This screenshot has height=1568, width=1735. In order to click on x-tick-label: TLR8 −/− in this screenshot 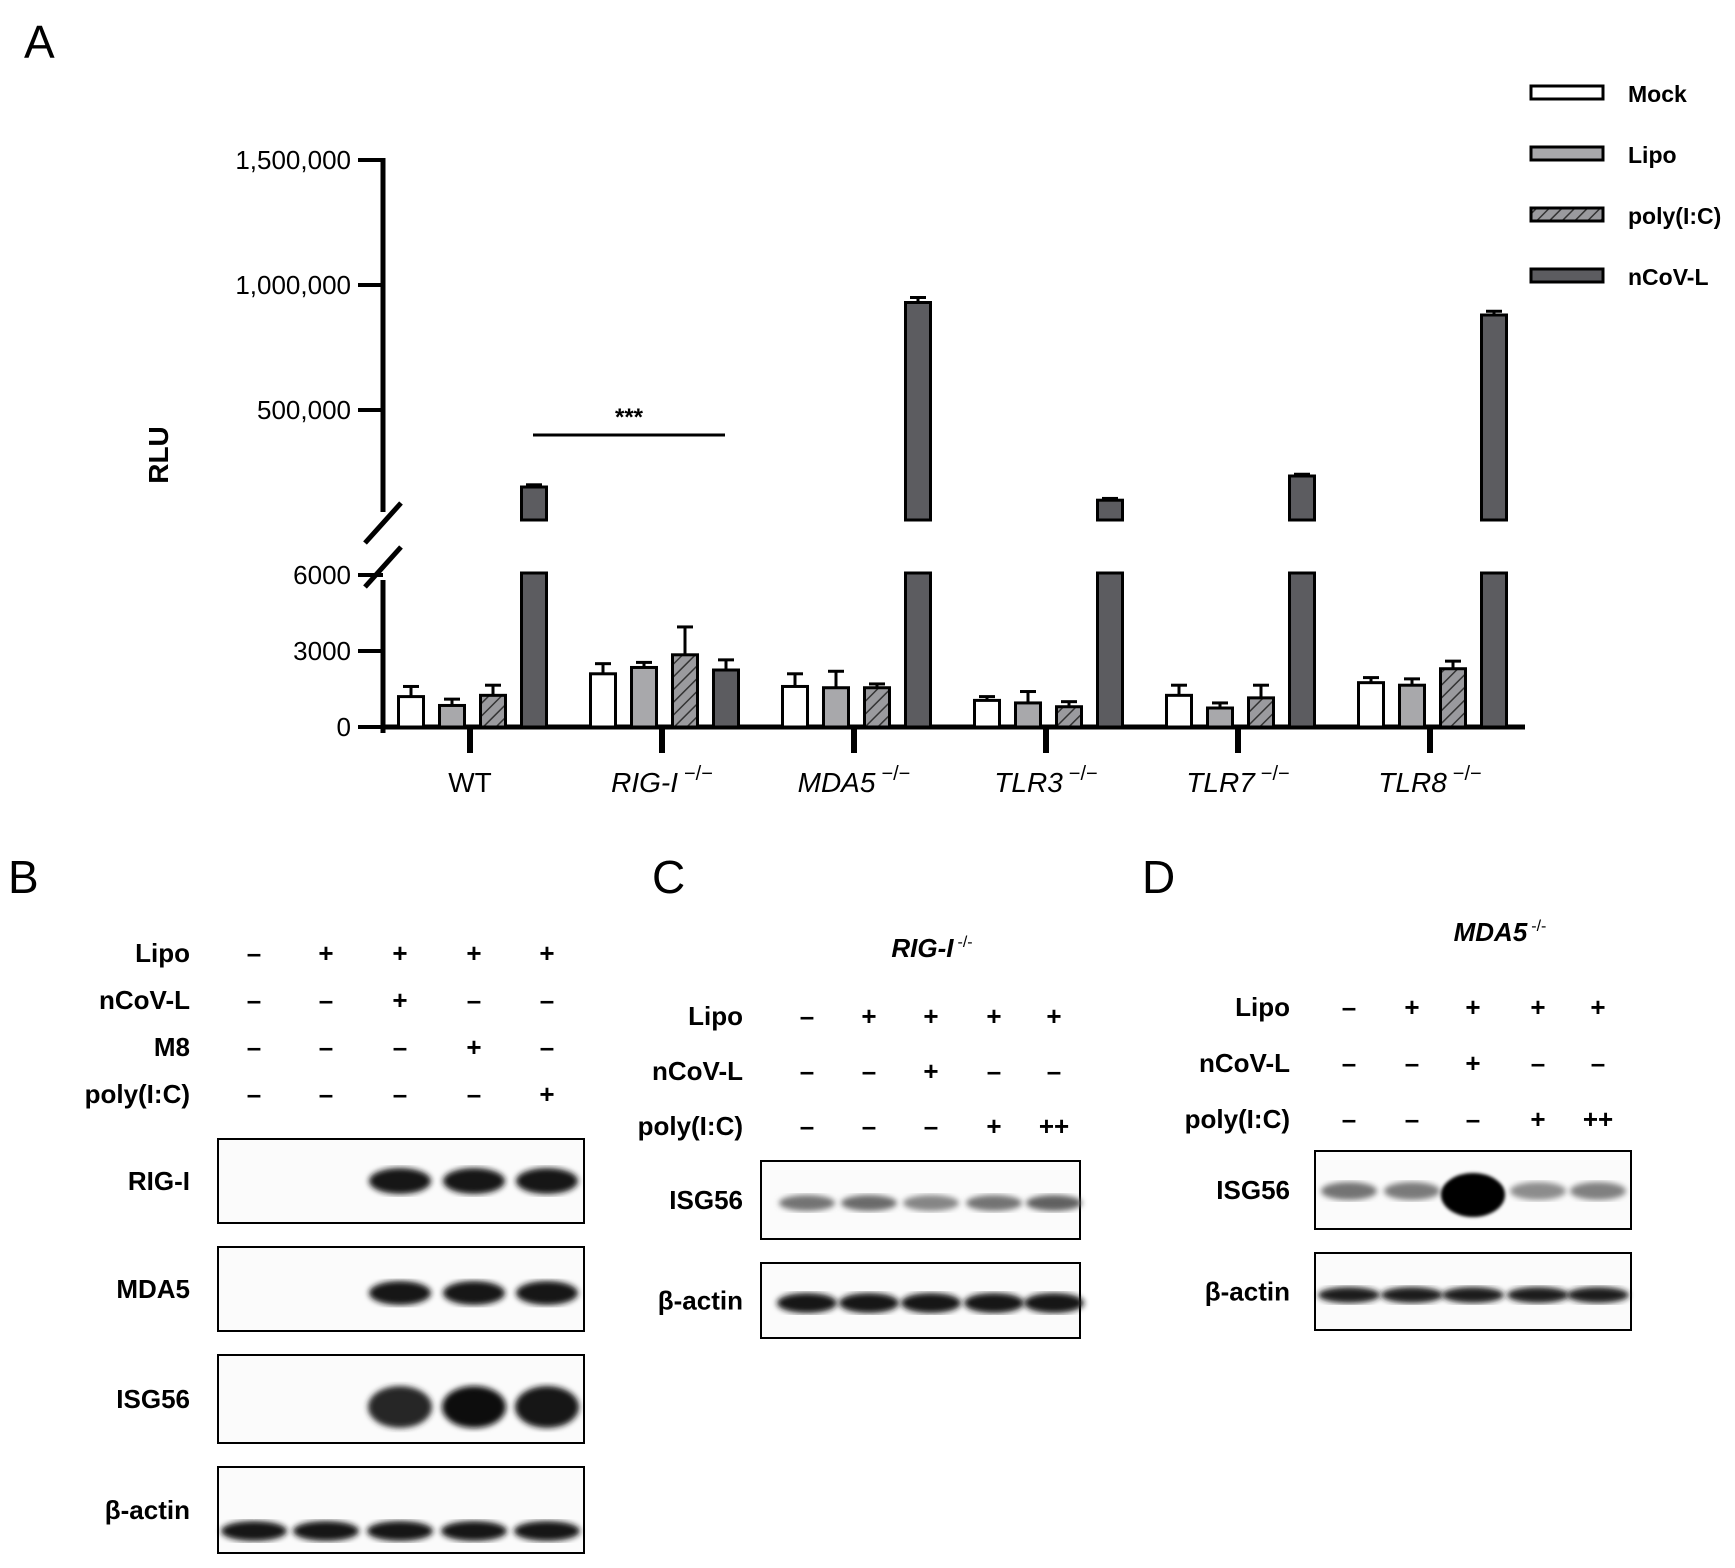, I will do `click(1429, 780)`.